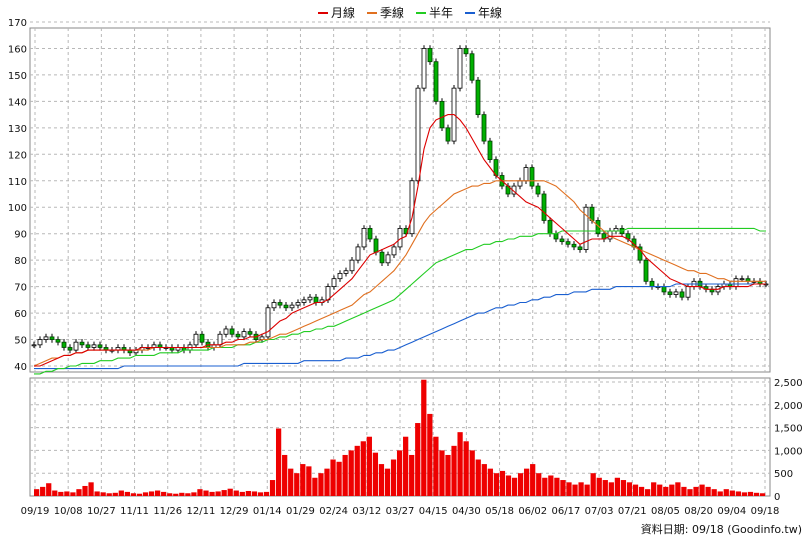 Image resolution: width=808 pixels, height=540 pixels. I want to click on data-date-label: 資料日期: 09/18 (Goodinfo.tw), so click(721, 529).